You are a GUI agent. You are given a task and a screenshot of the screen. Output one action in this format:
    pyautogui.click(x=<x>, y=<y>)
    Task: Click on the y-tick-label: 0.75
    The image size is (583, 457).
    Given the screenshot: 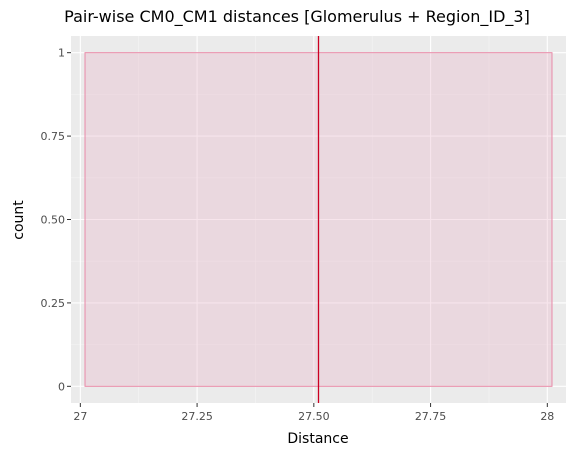 What is the action you would take?
    pyautogui.click(x=53, y=136)
    